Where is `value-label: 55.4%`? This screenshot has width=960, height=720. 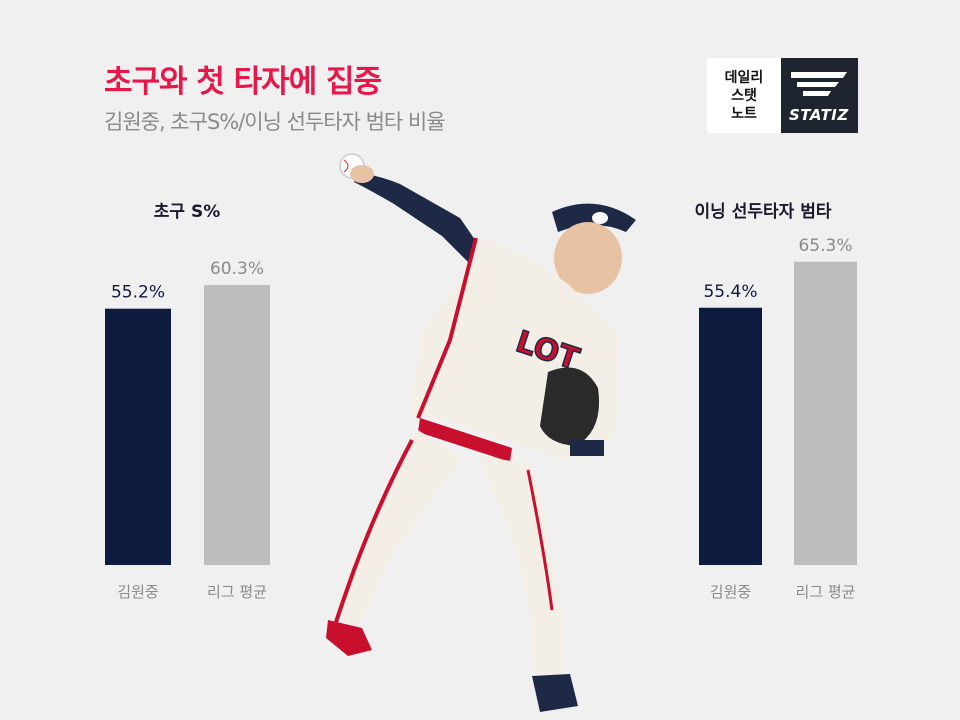
value-label: 55.4% is located at coordinates (730, 292).